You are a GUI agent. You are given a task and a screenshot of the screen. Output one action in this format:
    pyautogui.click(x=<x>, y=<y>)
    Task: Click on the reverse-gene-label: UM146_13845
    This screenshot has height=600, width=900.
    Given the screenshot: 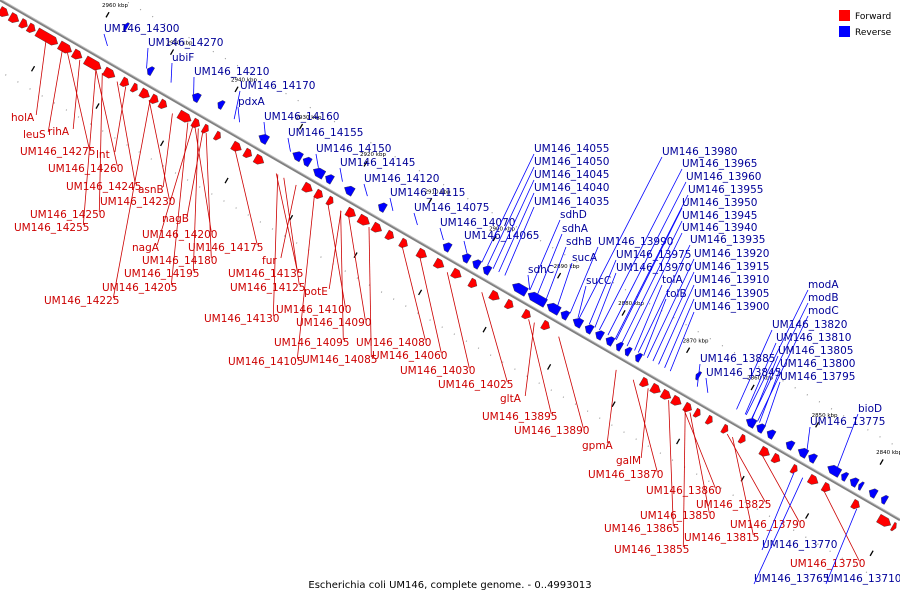 What is the action you would take?
    pyautogui.click(x=743, y=373)
    